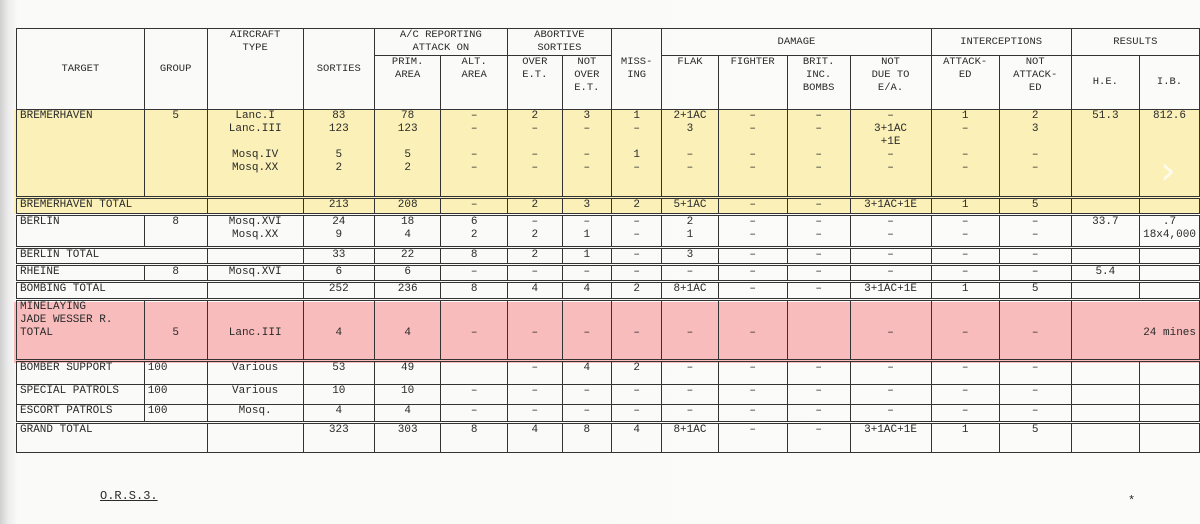 This screenshot has width=1200, height=524. What do you see at coordinates (407, 153) in the screenshot?
I see `cell: 78 123 5 2` at bounding box center [407, 153].